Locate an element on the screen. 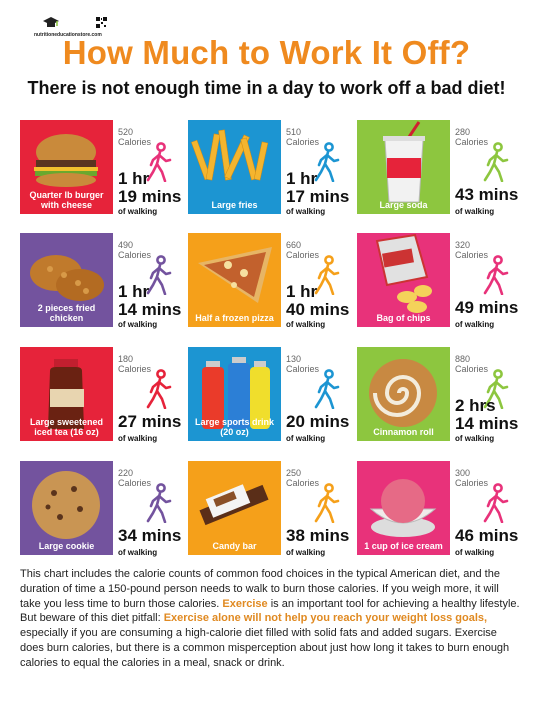  calorie-value: 250 is located at coordinates (294, 473).